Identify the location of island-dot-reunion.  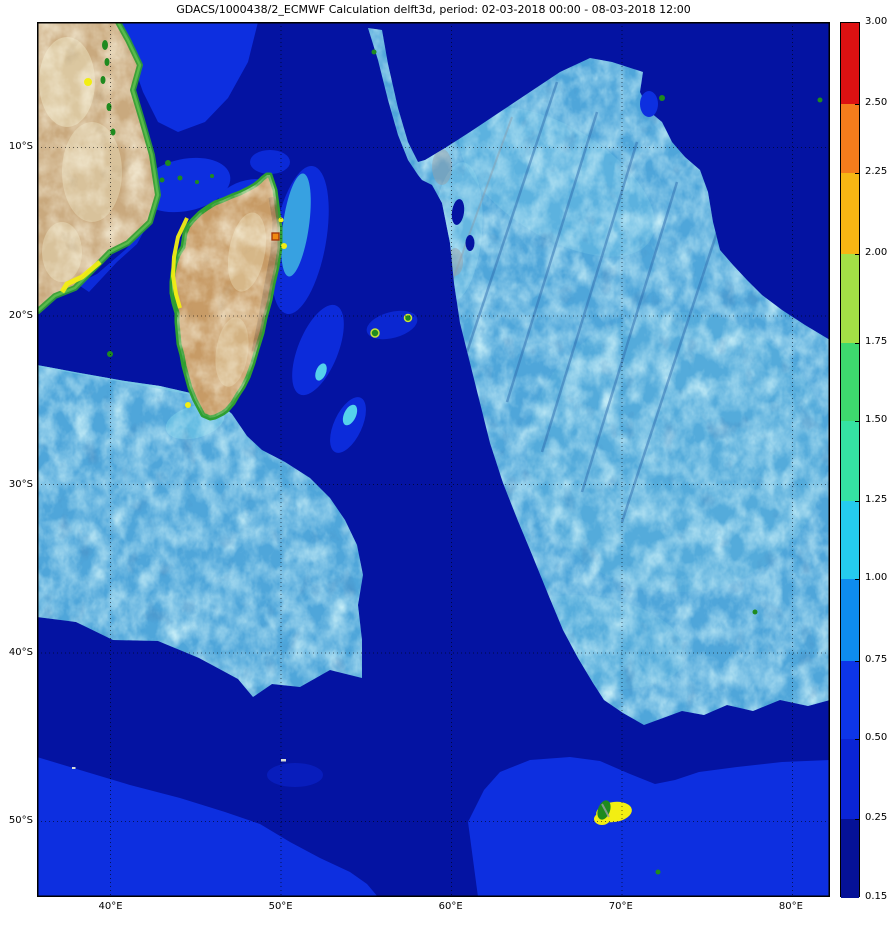
(375, 333).